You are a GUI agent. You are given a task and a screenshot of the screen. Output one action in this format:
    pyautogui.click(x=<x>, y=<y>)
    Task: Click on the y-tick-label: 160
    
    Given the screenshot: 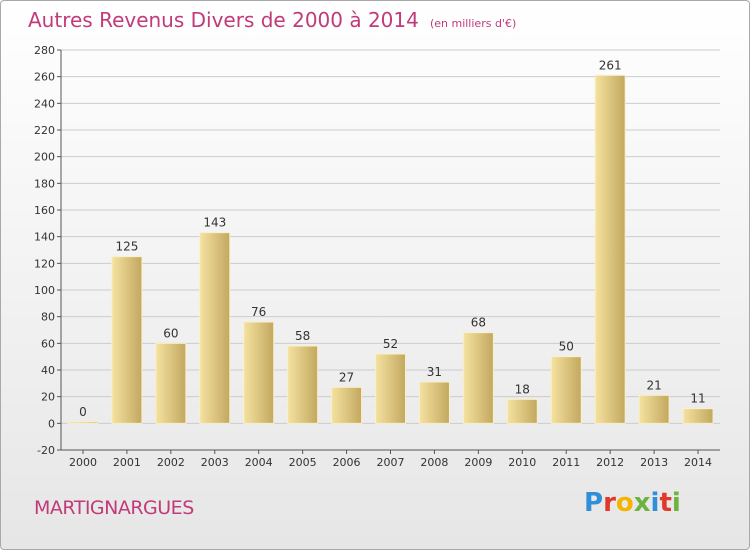 What is the action you would take?
    pyautogui.click(x=44, y=210)
    